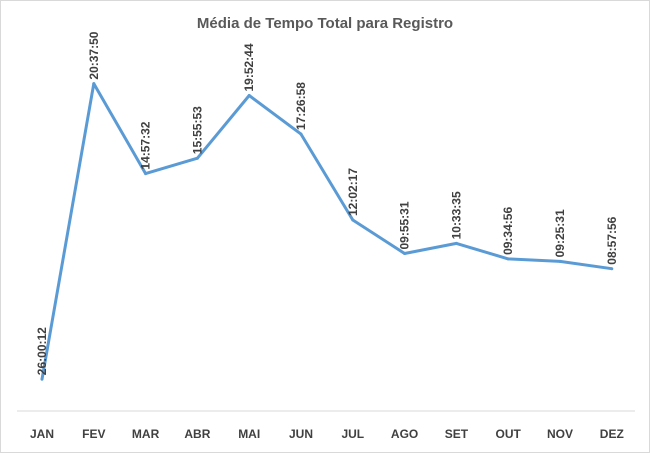  What do you see at coordinates (612, 240) in the screenshot?
I see `data-label-dez: 08:57:56` at bounding box center [612, 240].